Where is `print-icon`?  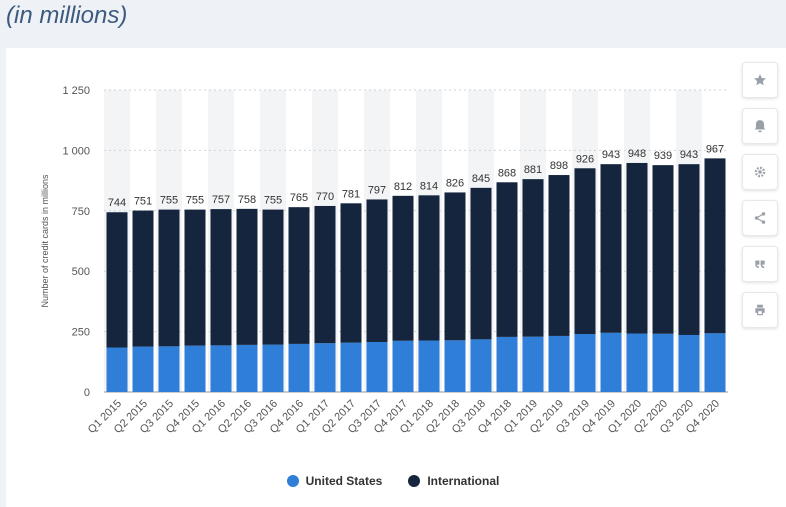 print-icon is located at coordinates (760, 310).